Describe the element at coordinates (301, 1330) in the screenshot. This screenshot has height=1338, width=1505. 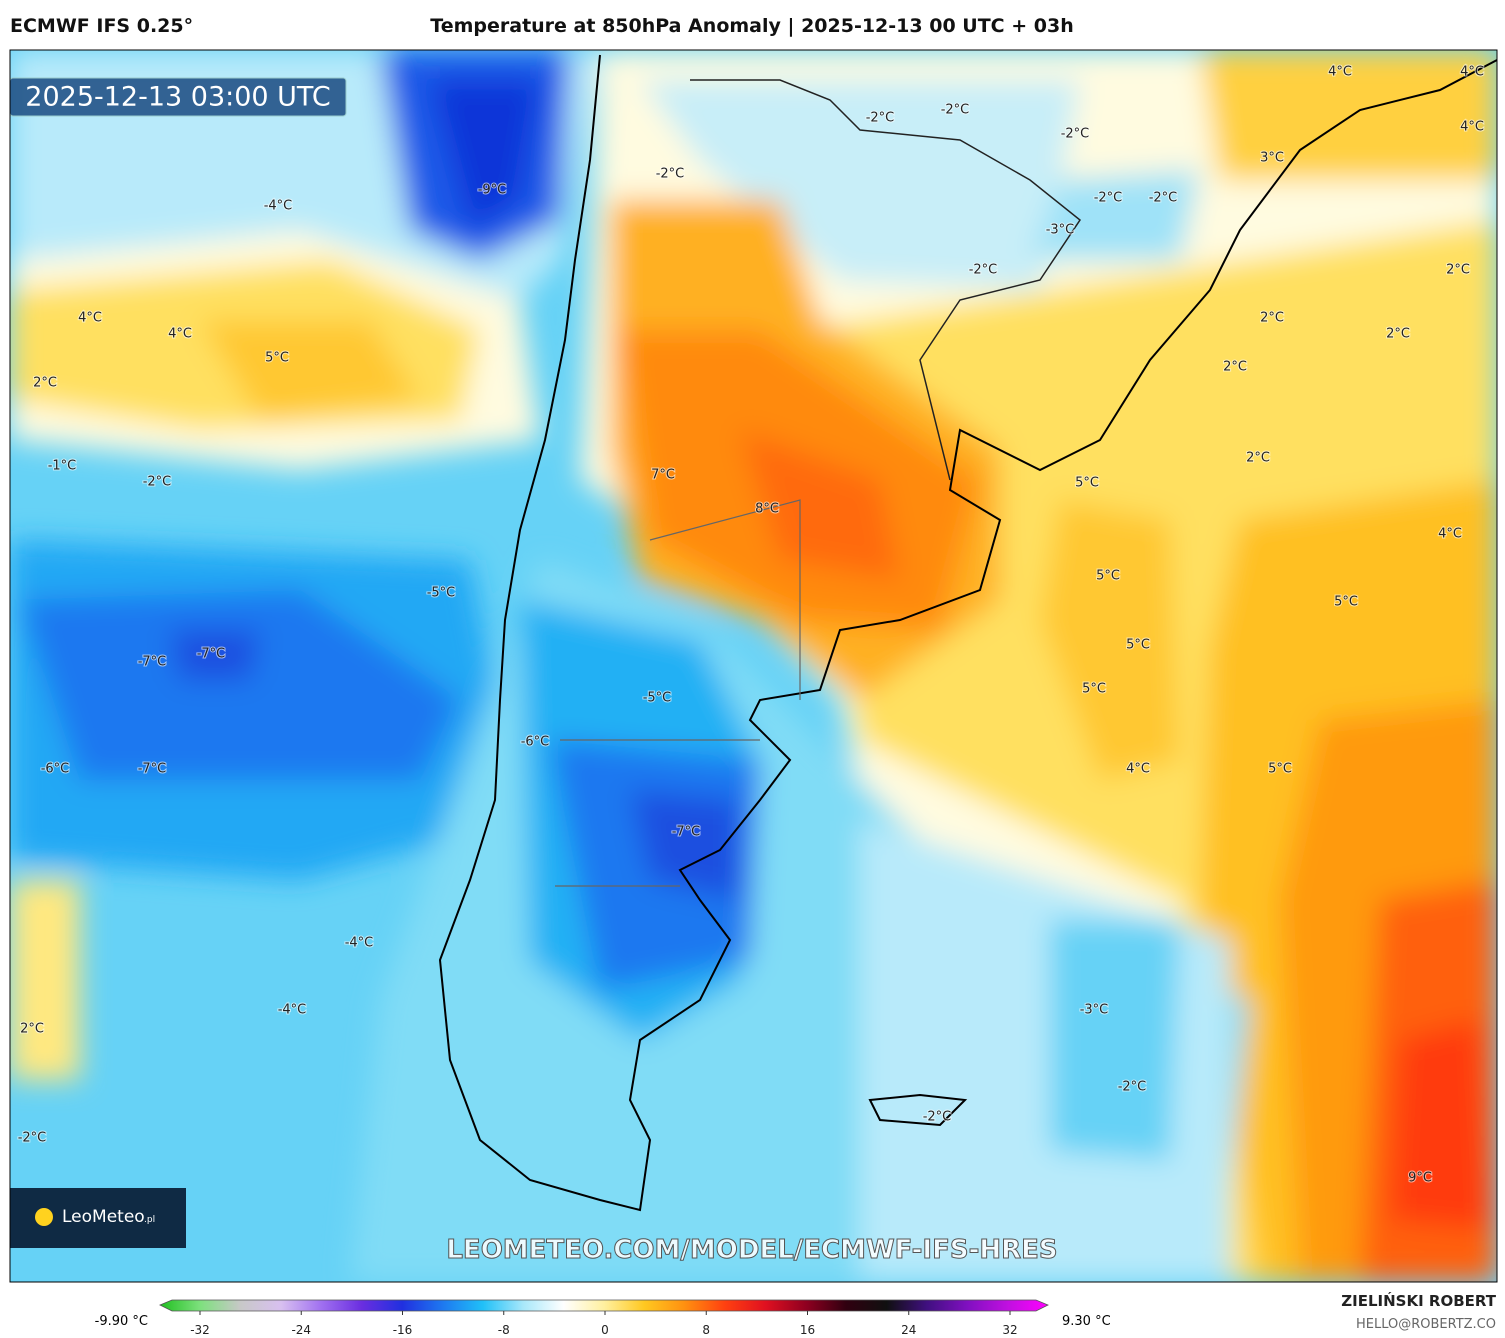
I see `colorbar-tick-label: -24` at that location.